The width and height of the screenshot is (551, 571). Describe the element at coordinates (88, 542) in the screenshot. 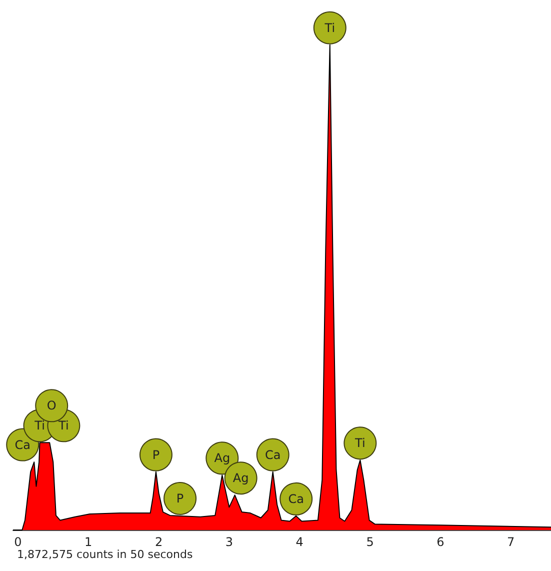

I see `x-tick-label: 1` at that location.